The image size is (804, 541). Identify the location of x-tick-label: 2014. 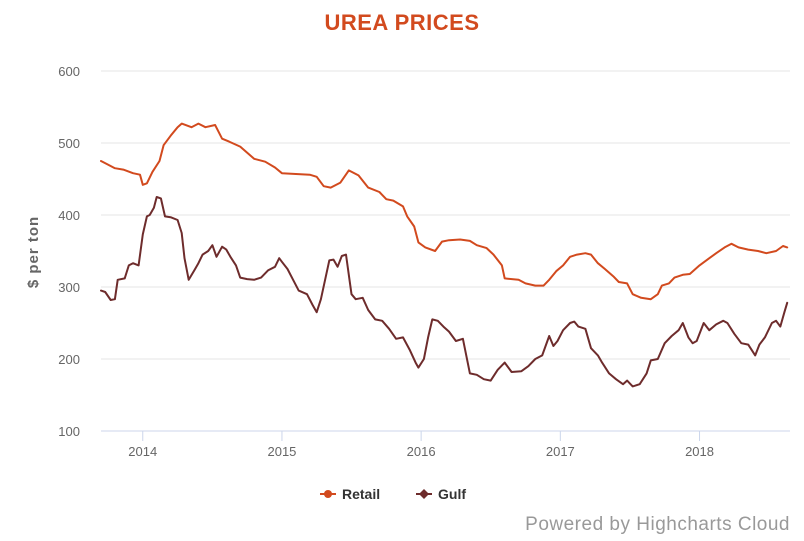
(142, 451).